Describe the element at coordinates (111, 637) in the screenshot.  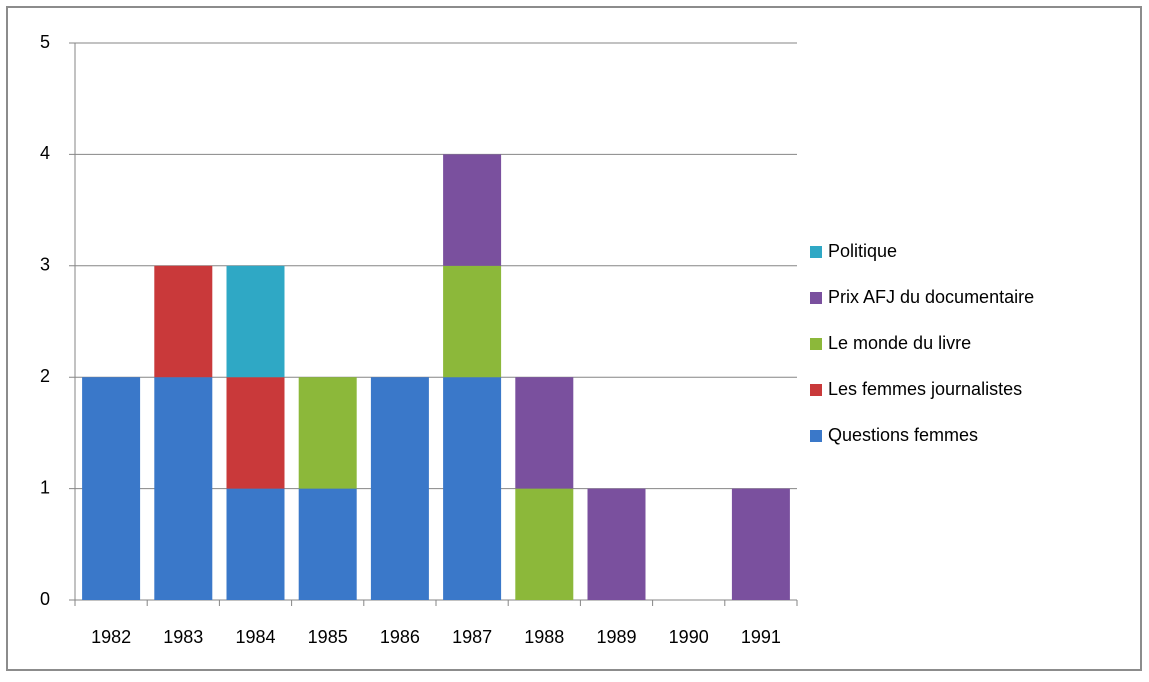
I see `x-tick-label: 1982` at that location.